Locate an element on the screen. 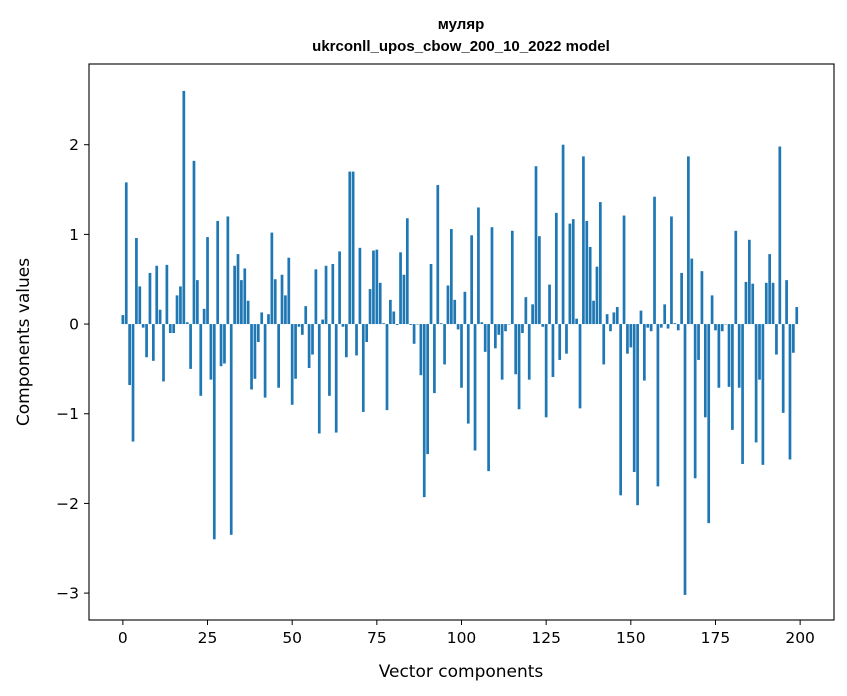 The width and height of the screenshot is (847, 696). y-tick-label: −2 is located at coordinates (67, 504).